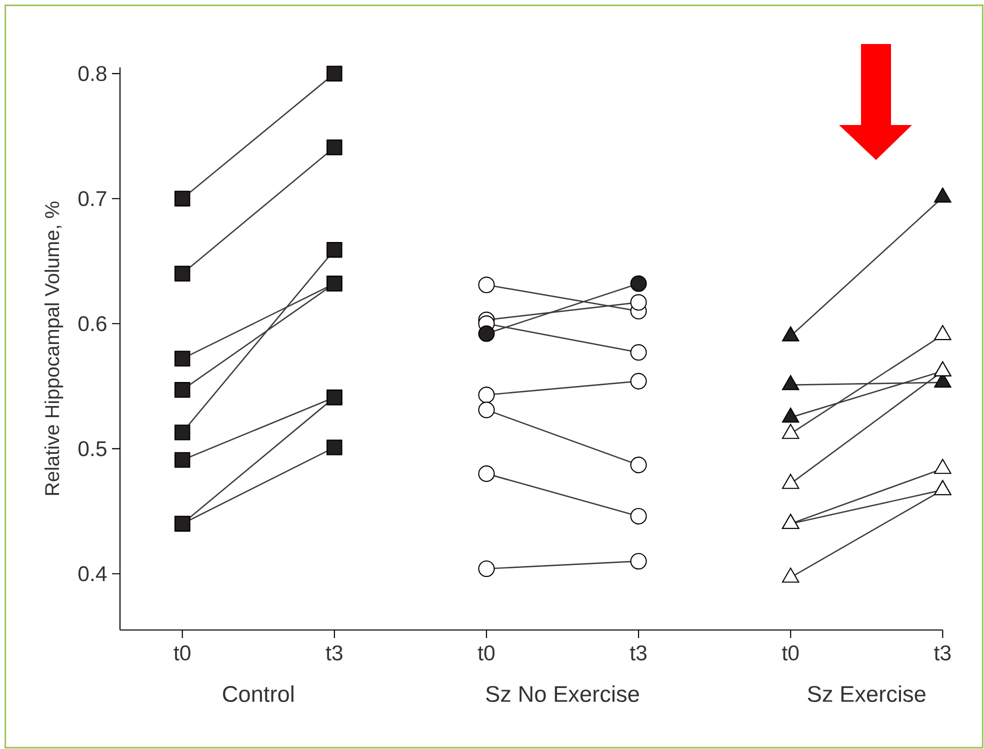 This screenshot has width=984, height=749. I want to click on y-tick-label: 0.5, so click(92, 448).